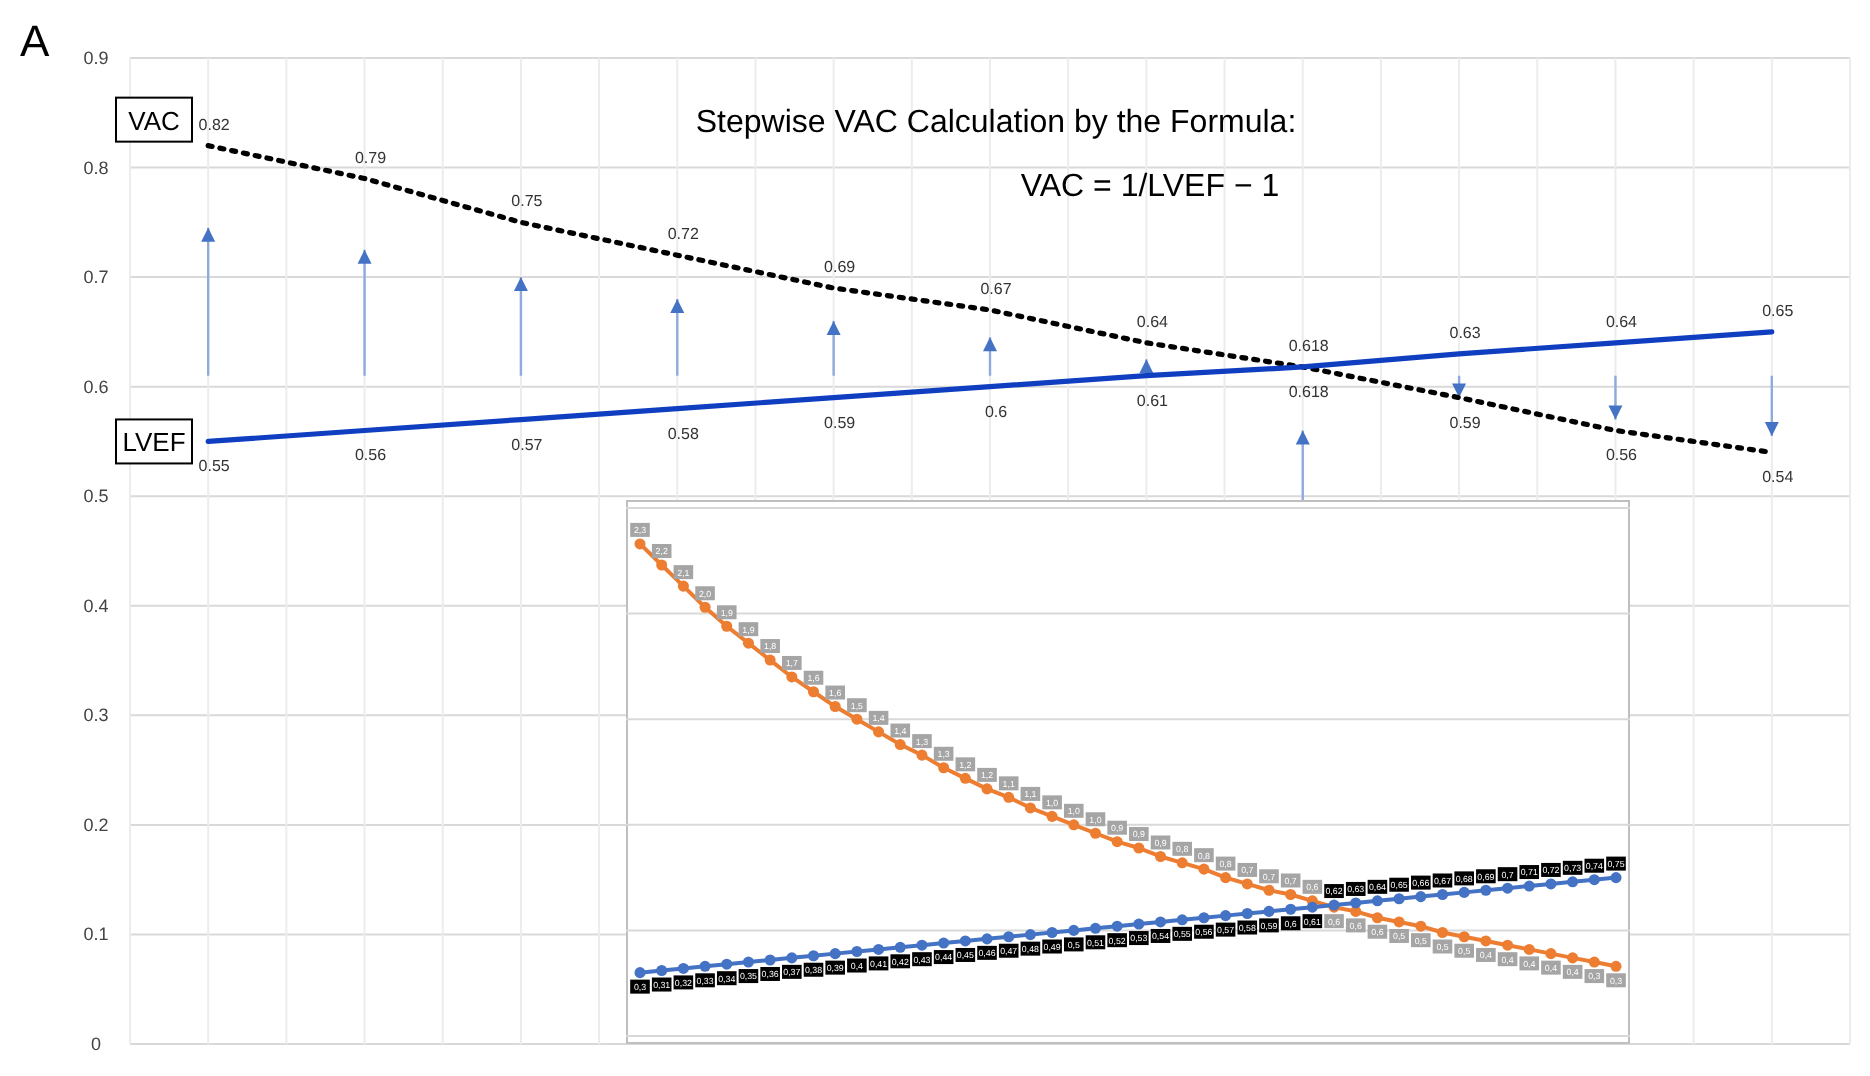  Describe the element at coordinates (840, 267) in the screenshot. I see `data-label: 0.69` at that location.